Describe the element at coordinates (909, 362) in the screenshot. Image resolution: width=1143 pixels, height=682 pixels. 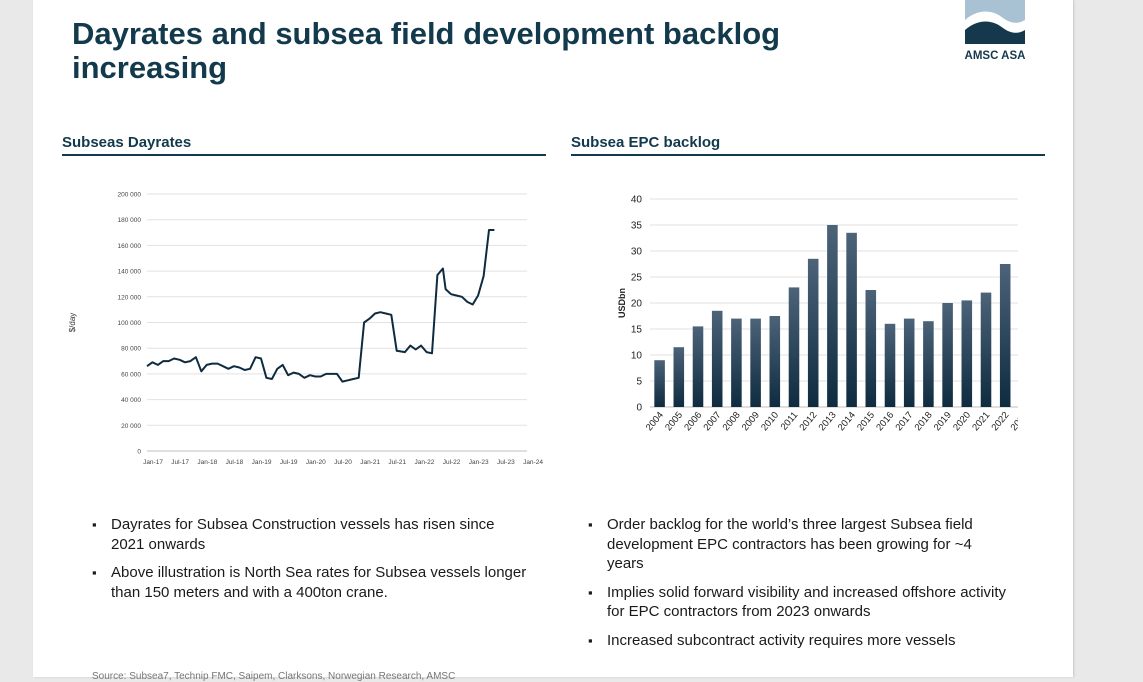
I see `bar-2017` at that location.